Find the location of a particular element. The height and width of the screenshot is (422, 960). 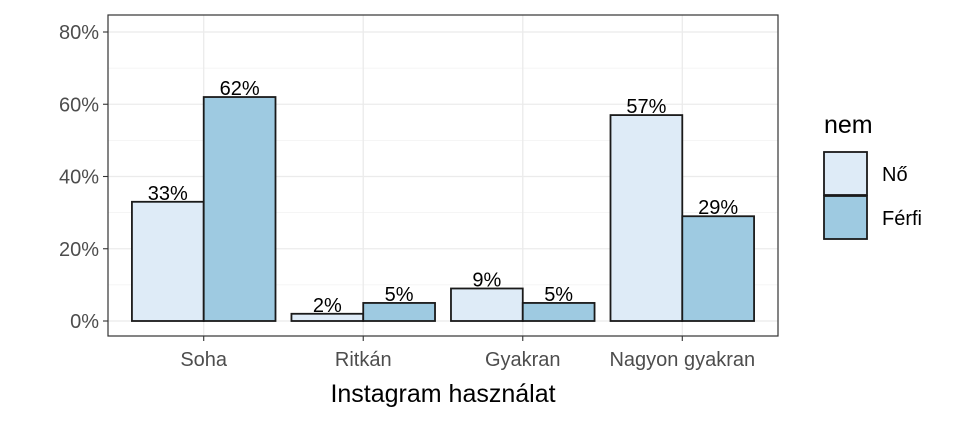

y-tick-label: 0% is located at coordinates (84, 322).